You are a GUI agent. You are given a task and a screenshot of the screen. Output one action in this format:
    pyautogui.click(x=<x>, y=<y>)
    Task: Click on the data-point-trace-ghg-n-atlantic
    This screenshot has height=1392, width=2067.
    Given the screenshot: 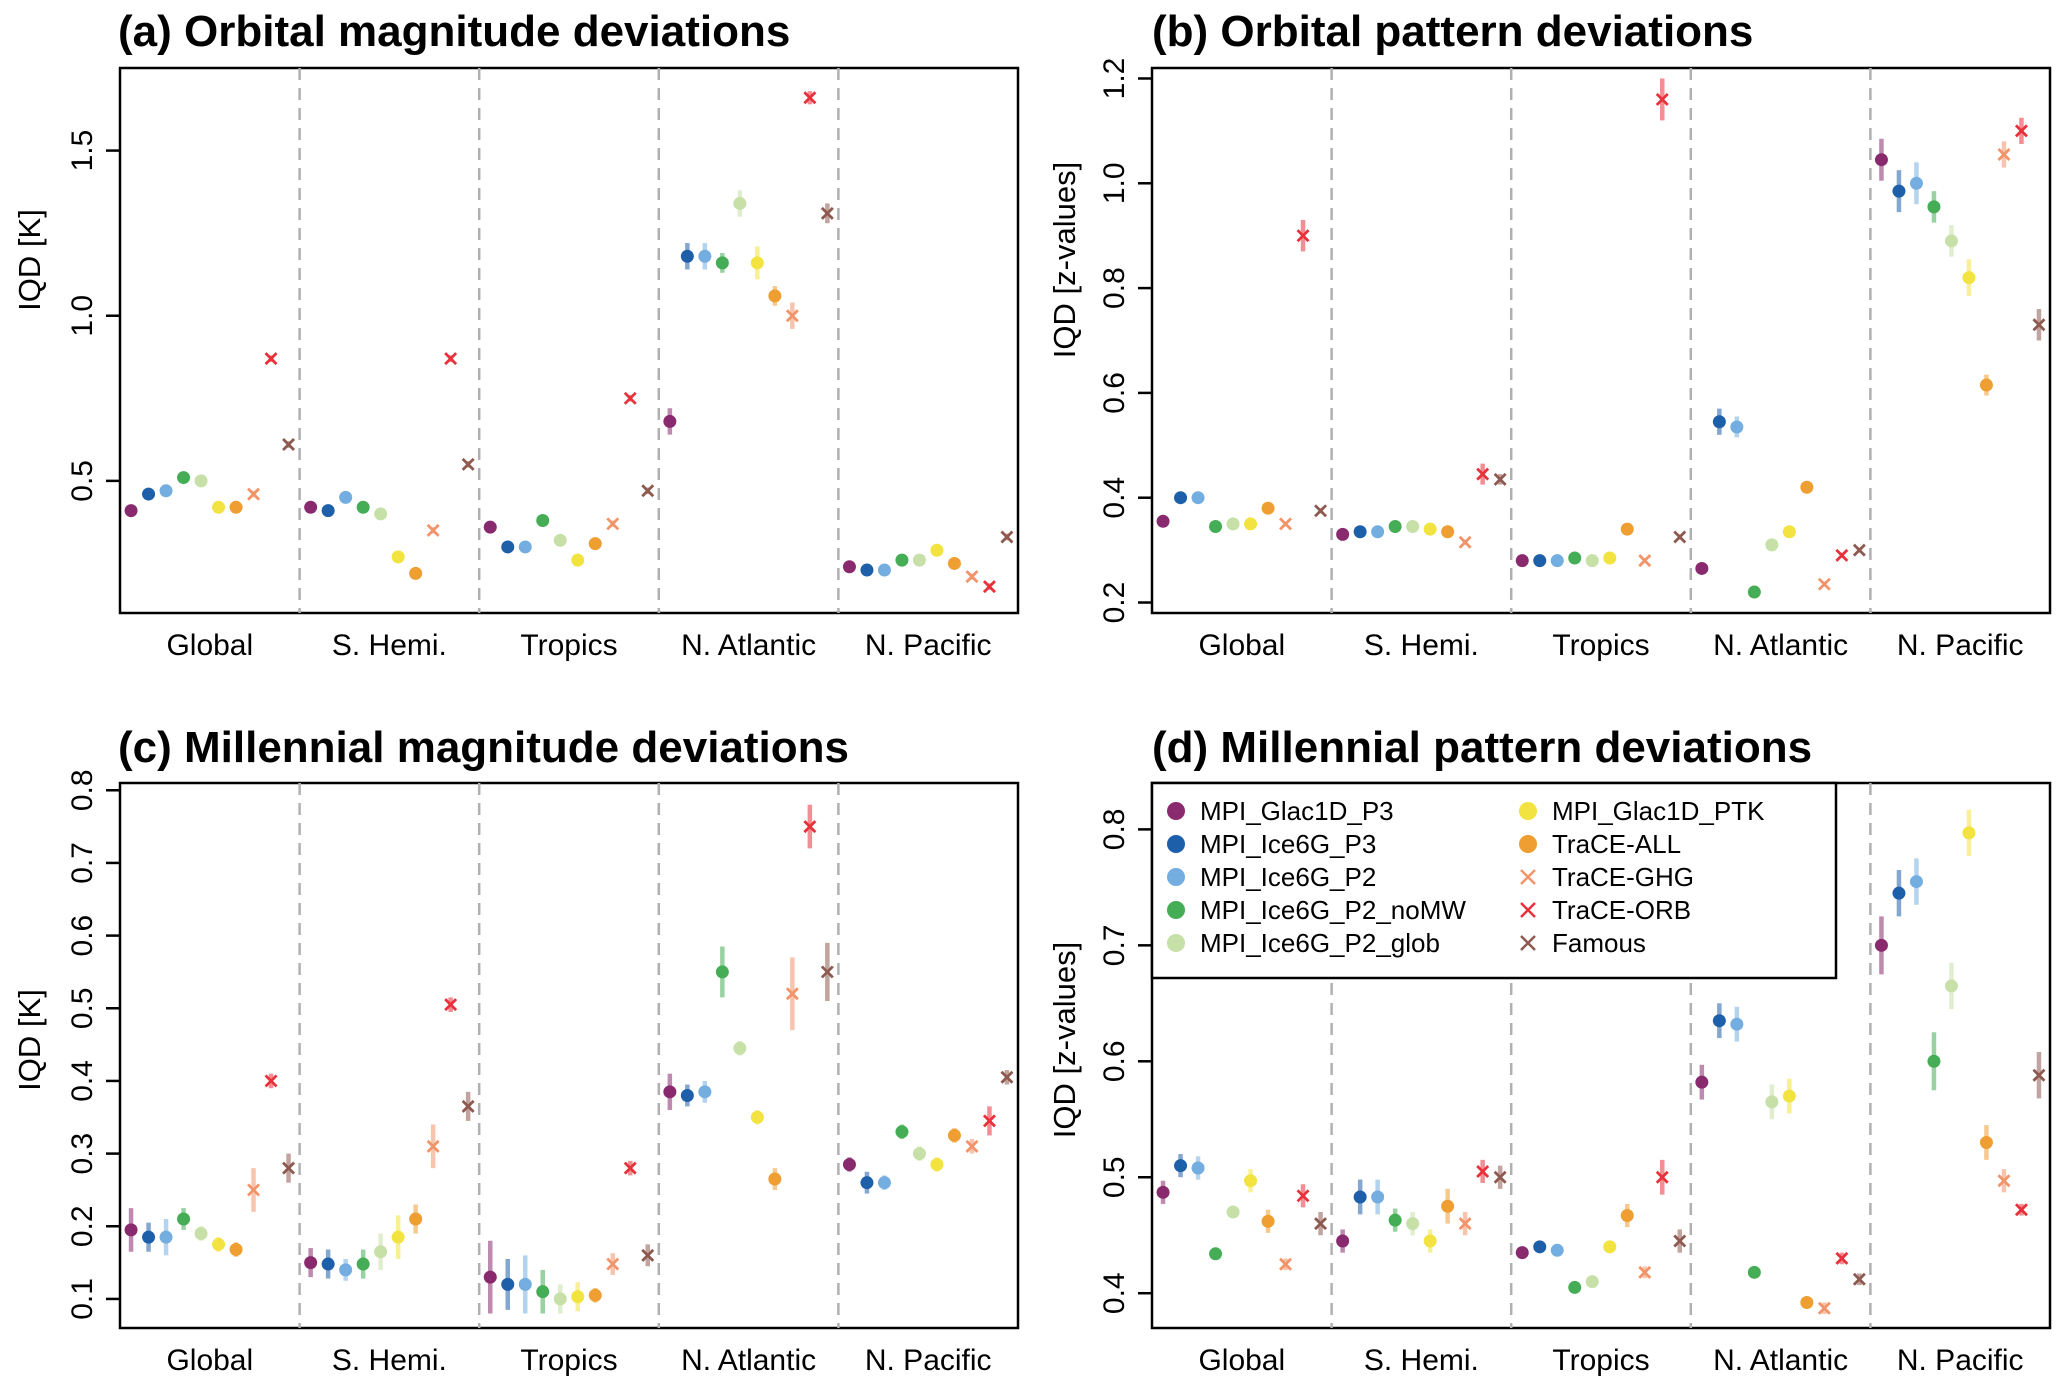 What is the action you would take?
    pyautogui.click(x=1824, y=1308)
    